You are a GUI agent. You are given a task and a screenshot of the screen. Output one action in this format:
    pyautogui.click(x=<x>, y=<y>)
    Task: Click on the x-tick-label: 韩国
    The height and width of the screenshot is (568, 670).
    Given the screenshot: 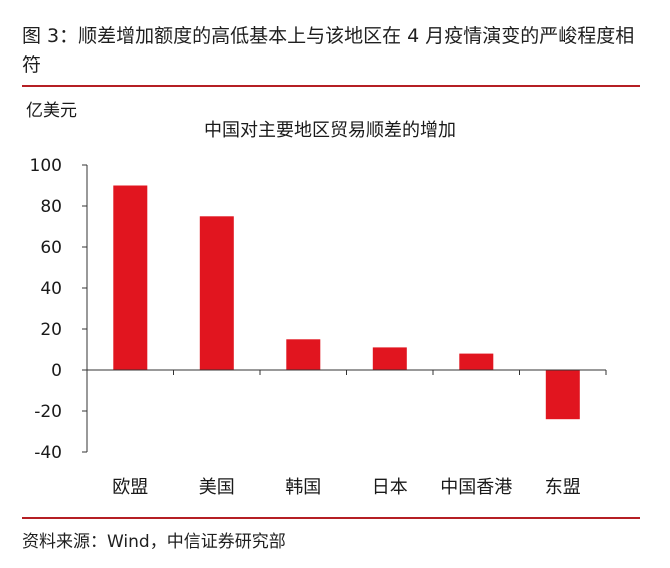 What is the action you would take?
    pyautogui.click(x=303, y=487)
    